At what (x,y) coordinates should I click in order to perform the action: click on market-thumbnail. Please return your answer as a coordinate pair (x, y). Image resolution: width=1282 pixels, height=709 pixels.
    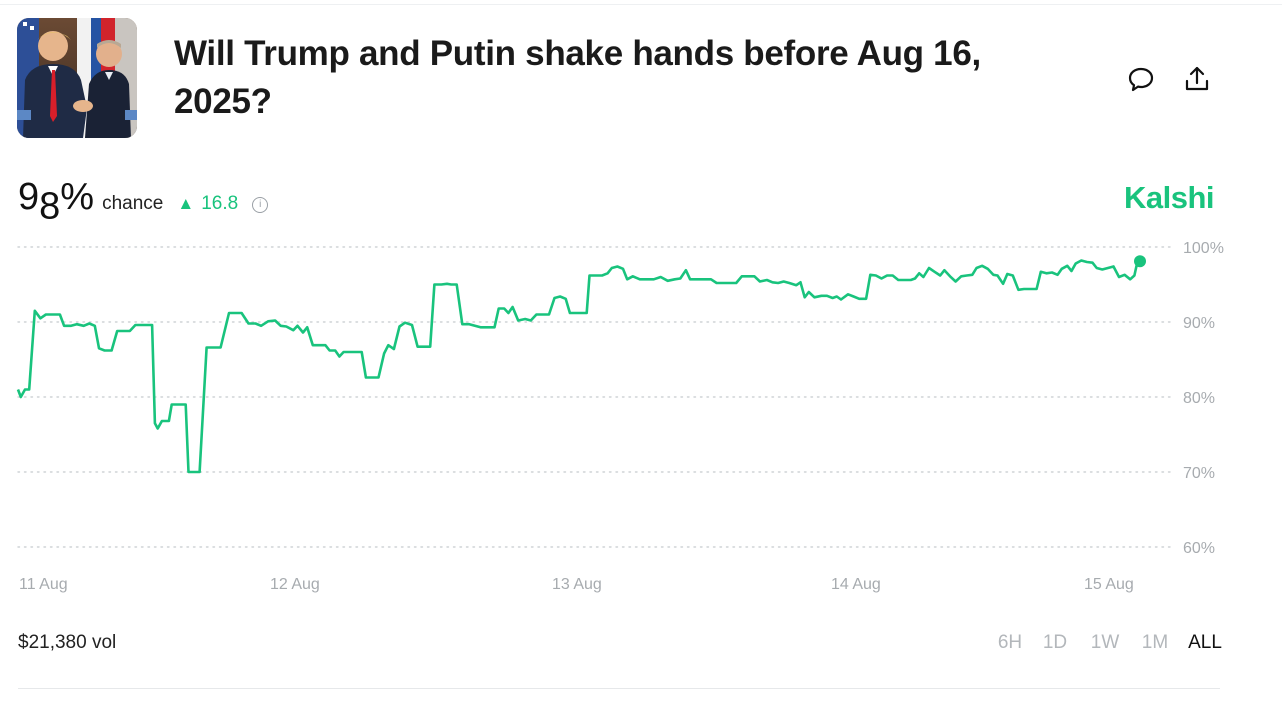
    Looking at the image, I should click on (77, 78).